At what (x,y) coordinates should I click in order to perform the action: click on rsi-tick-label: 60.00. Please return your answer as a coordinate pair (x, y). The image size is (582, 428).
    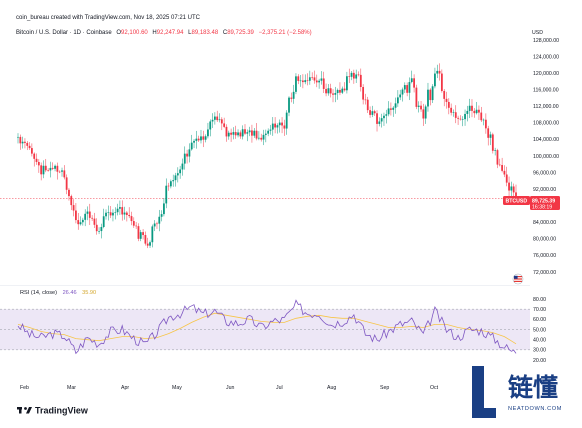
    Looking at the image, I should click on (539, 320).